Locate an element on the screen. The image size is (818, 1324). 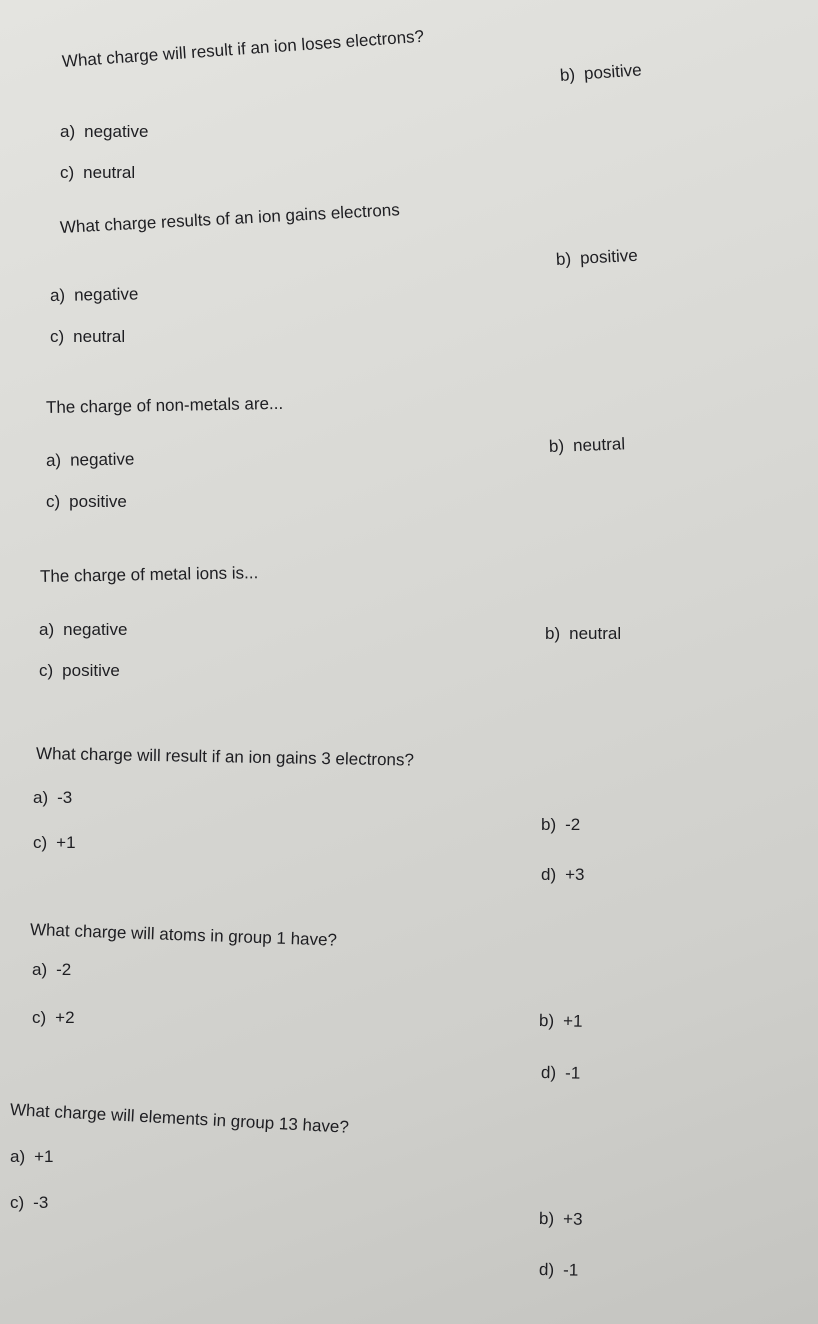
answer-option: c) -3 is located at coordinates (29, 1203).